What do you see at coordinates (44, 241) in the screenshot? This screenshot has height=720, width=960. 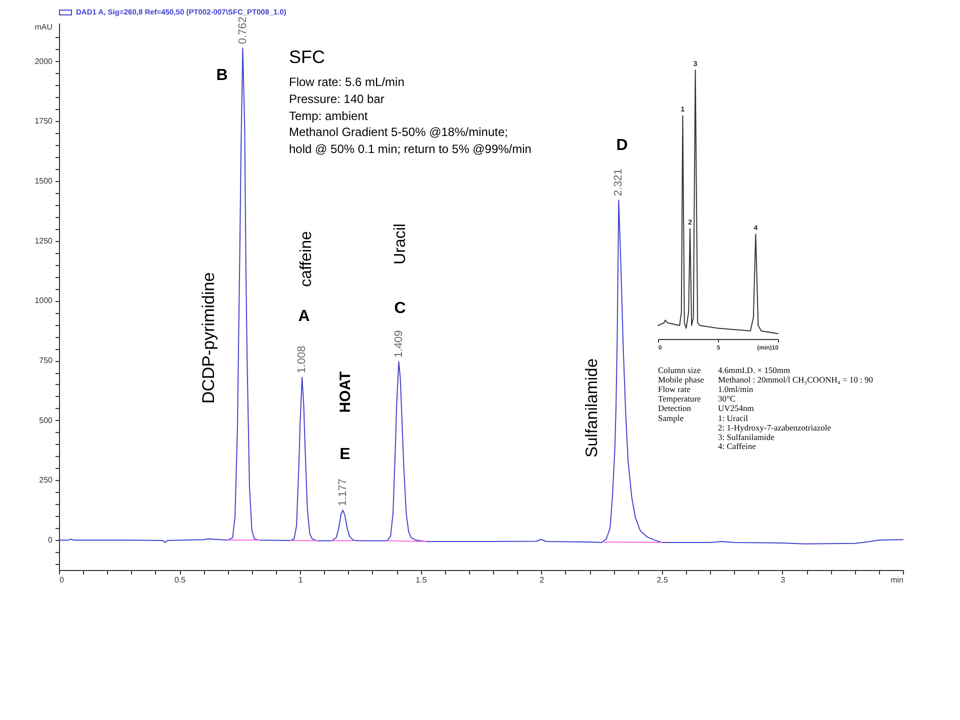 I see `y-tick-label: 1250` at bounding box center [44, 241].